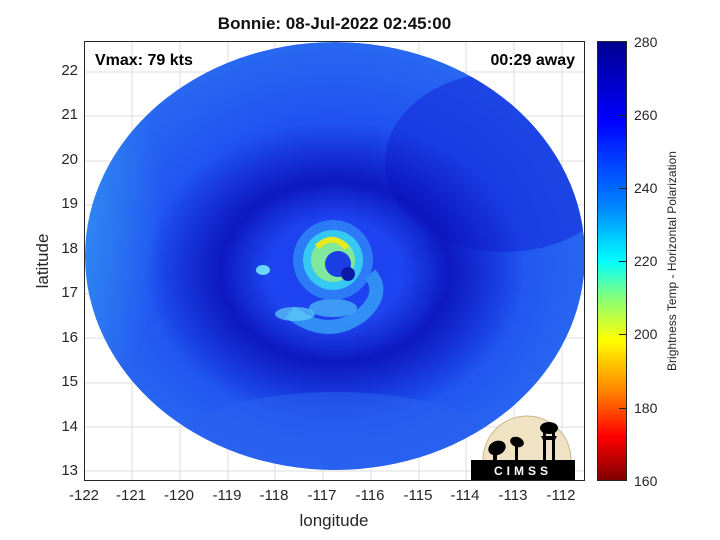  I want to click on hurricane-eye, so click(333, 260).